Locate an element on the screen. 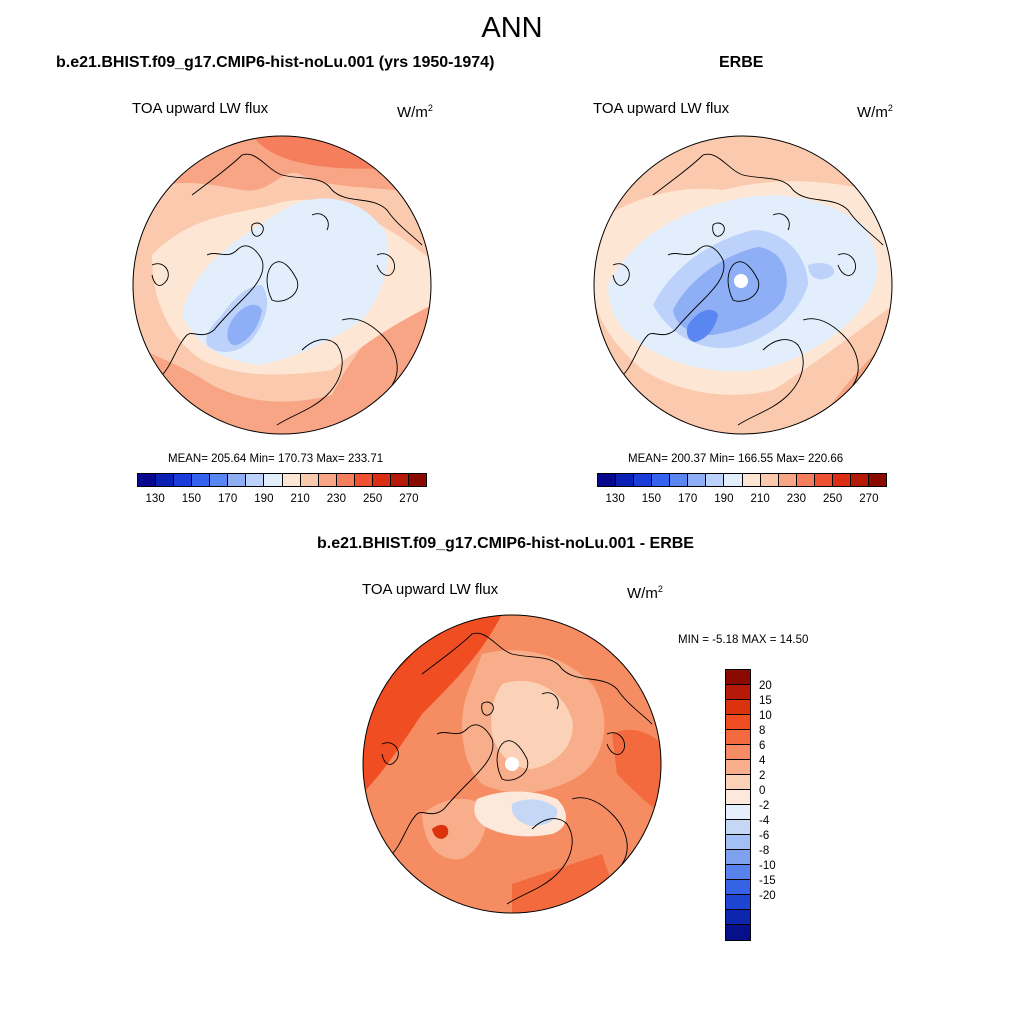  obs-units-label: W/m2 is located at coordinates (875, 112).